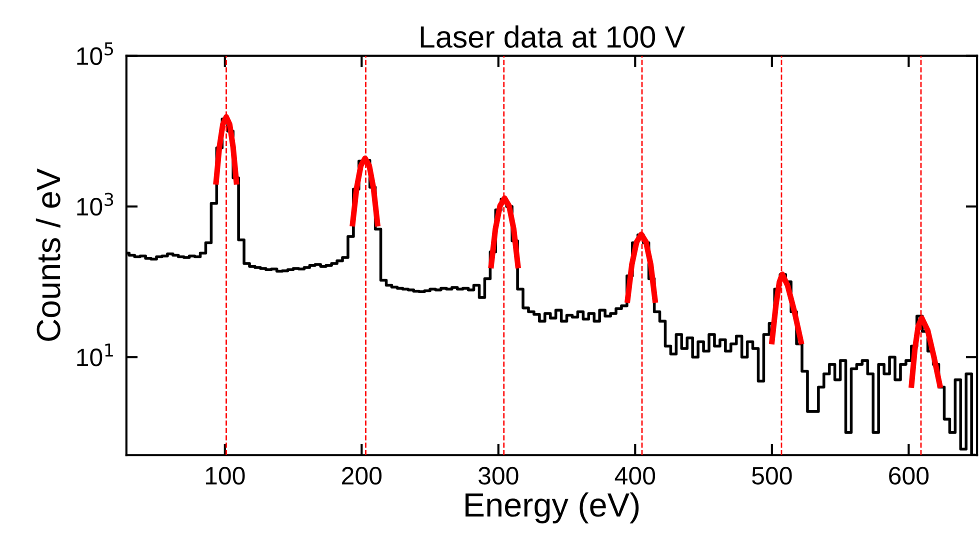  I want to click on y-tick-label: 10$^{1}$, so click(95, 355).